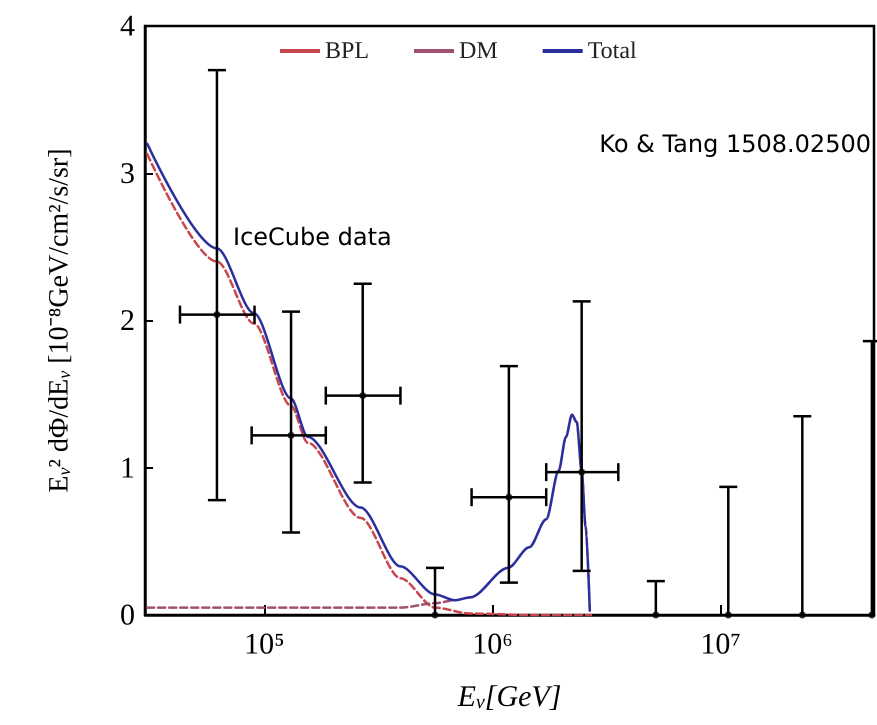 This screenshot has width=877, height=725. What do you see at coordinates (127, 615) in the screenshot?
I see `y-tick-label: 0` at bounding box center [127, 615].